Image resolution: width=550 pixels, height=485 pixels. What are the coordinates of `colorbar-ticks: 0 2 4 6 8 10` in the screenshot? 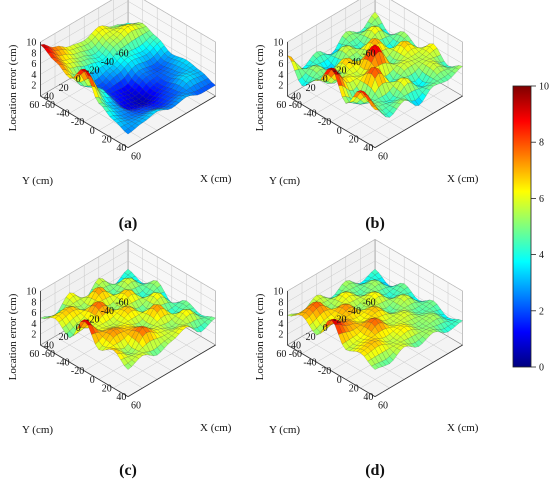 It's located at (540, 228).